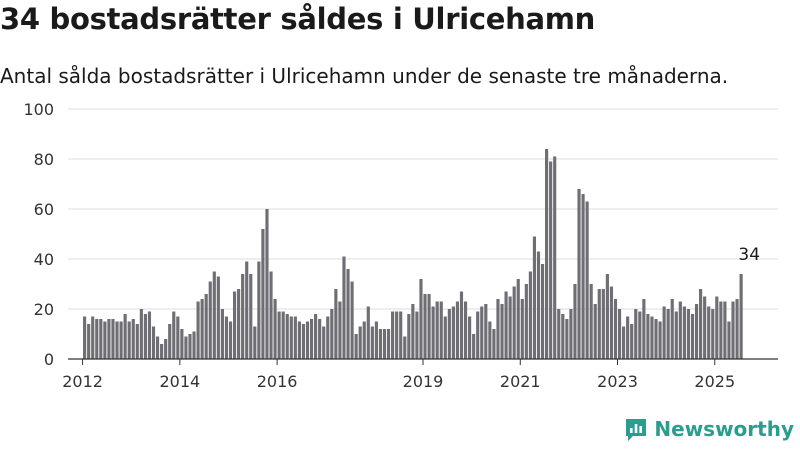 The width and height of the screenshot is (800, 450). Describe the element at coordinates (277, 381) in the screenshot. I see `x-tick-label: 2016` at that location.